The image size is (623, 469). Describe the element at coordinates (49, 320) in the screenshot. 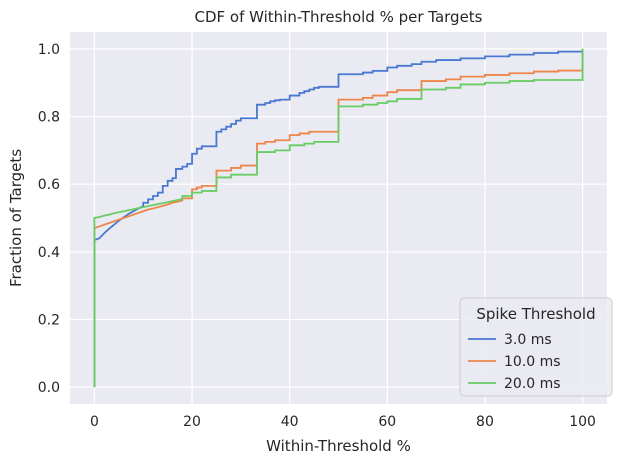

I see `y-tick-label: 0.2` at that location.